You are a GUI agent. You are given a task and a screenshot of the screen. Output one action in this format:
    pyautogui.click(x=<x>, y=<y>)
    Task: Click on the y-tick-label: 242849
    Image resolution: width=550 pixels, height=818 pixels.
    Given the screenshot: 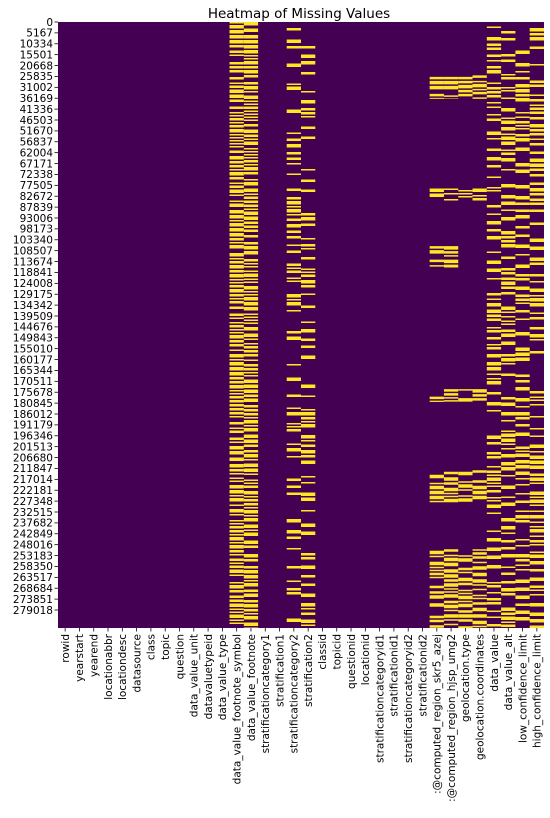 What is the action you would take?
    pyautogui.click(x=33, y=535)
    